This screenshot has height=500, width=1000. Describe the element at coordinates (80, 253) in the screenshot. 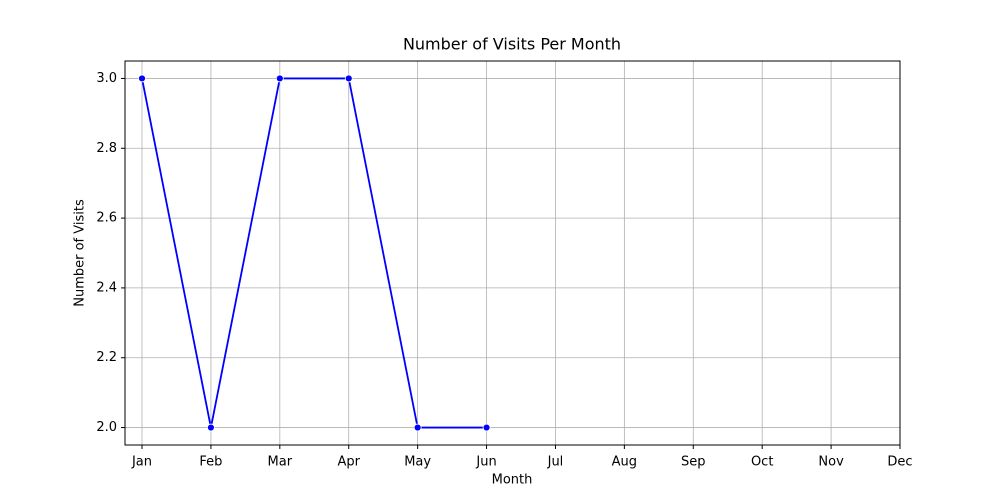

I see `y-axis-label: Number of Visits` at that location.